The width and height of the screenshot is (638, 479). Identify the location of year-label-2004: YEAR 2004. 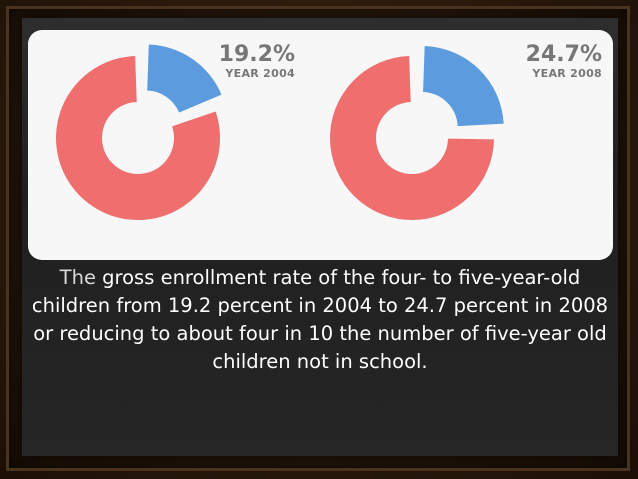
(260, 73).